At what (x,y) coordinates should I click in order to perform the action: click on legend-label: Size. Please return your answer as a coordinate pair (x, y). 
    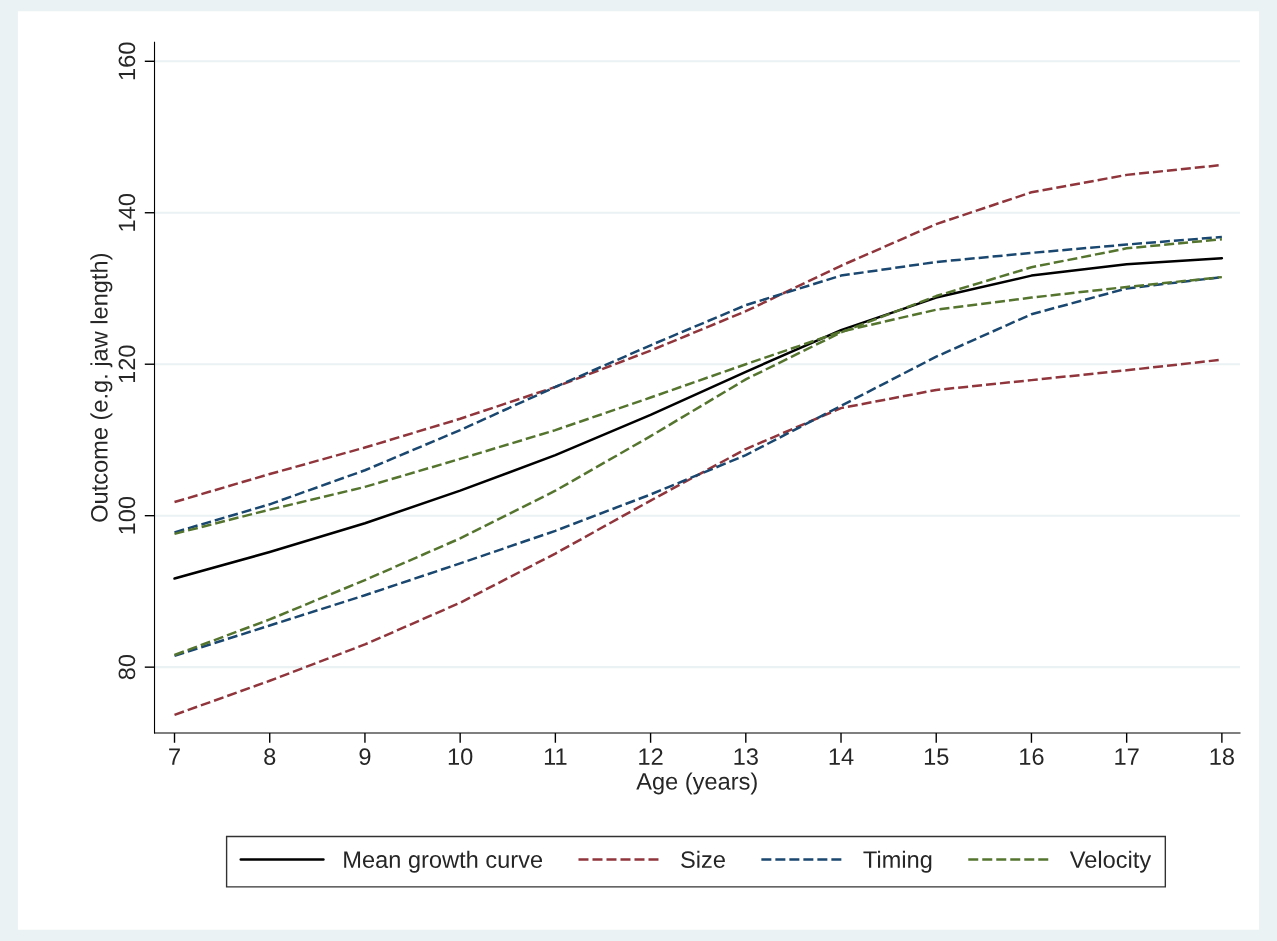
    Looking at the image, I should click on (703, 859).